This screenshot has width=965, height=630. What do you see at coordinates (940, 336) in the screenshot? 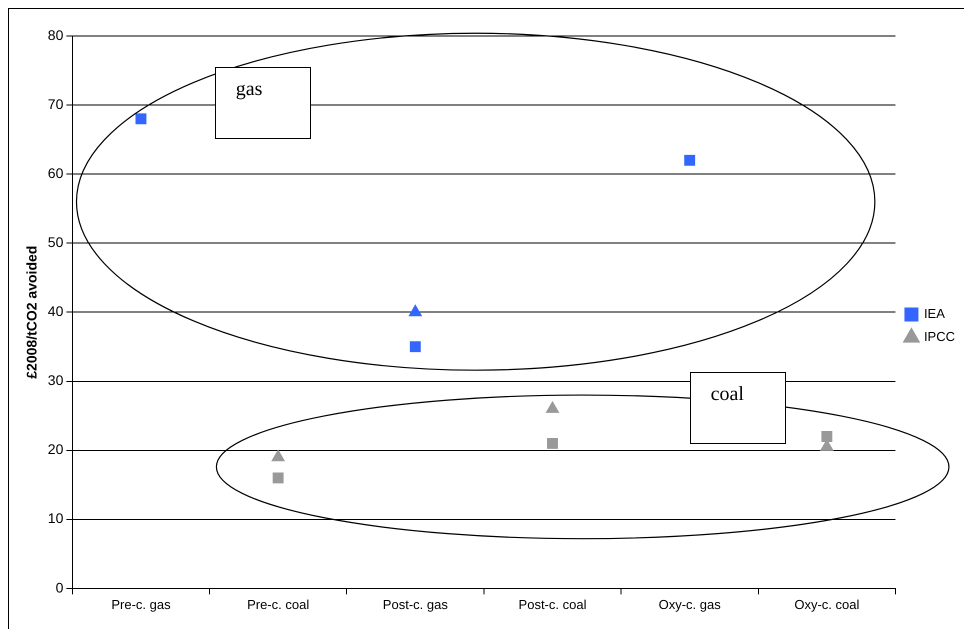
I see `legend-label: IPCC` at bounding box center [940, 336].